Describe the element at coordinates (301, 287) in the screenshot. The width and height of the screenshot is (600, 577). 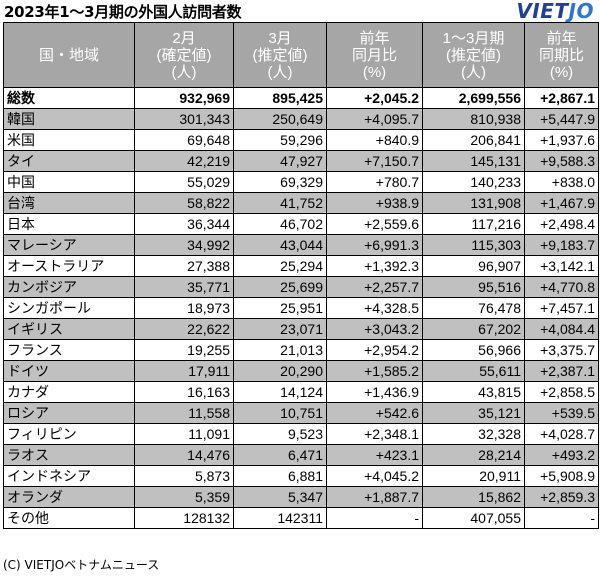
I see `table-row: カンボジア 35,771 25,699 +2,257.7 95,516 +4,770.8` at that location.